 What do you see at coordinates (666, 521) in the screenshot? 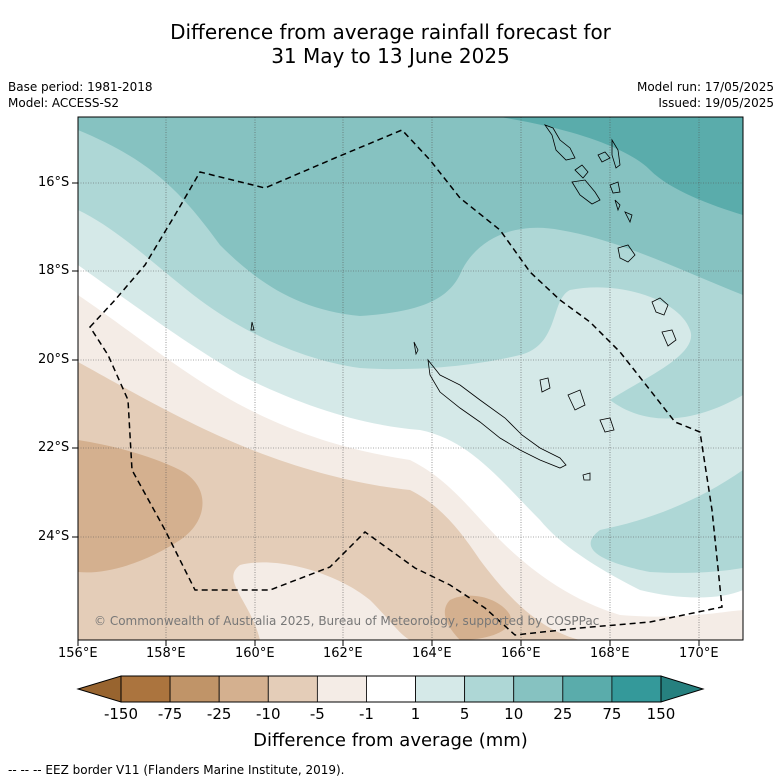
I see `contour-5-10-south` at bounding box center [666, 521].